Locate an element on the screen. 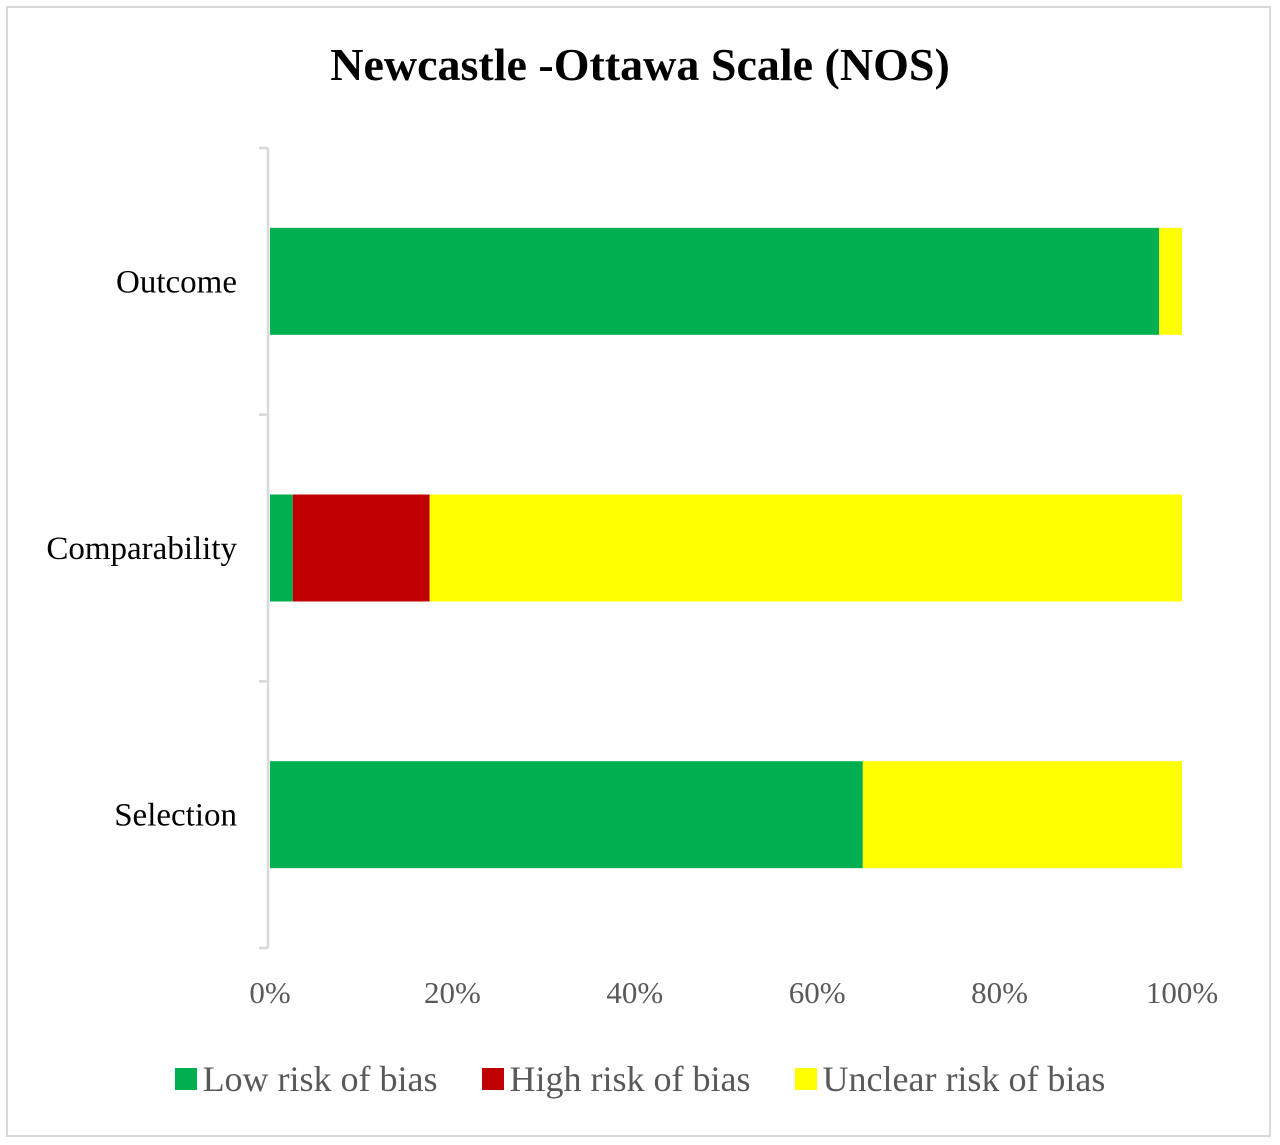 The width and height of the screenshot is (1280, 1145). x-tick-label: 20% is located at coordinates (452, 992).